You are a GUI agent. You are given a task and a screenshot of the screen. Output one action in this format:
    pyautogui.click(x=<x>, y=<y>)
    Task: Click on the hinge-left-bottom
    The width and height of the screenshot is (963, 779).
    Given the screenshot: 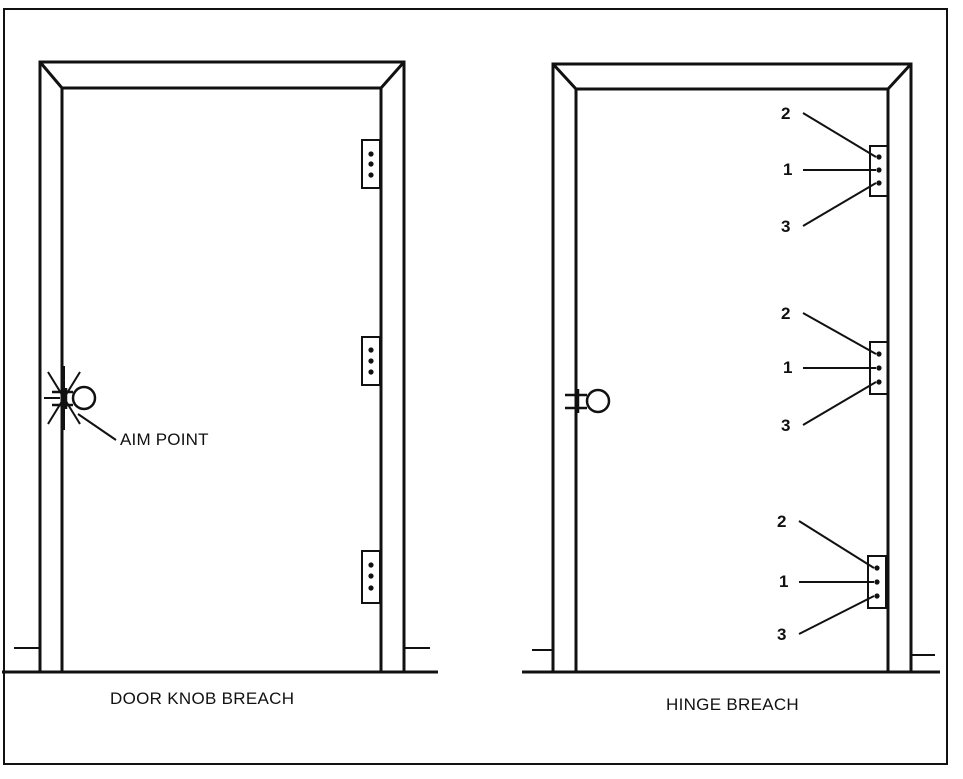 What is the action you would take?
    pyautogui.click(x=371, y=577)
    